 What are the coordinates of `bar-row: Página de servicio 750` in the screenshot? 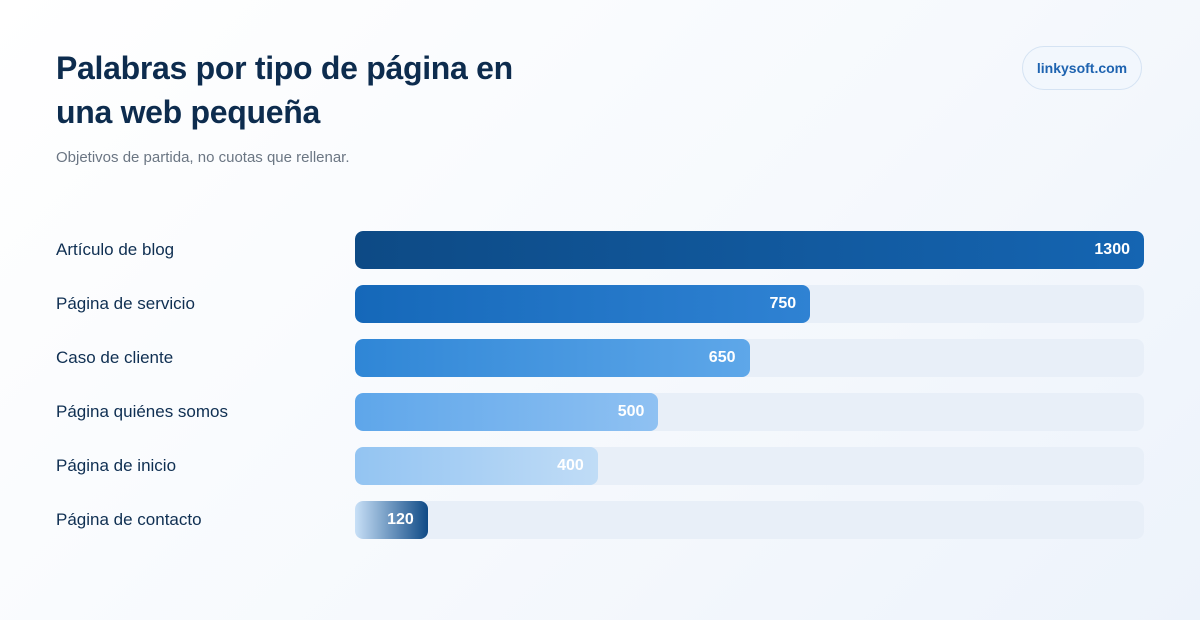 It's located at (600, 304).